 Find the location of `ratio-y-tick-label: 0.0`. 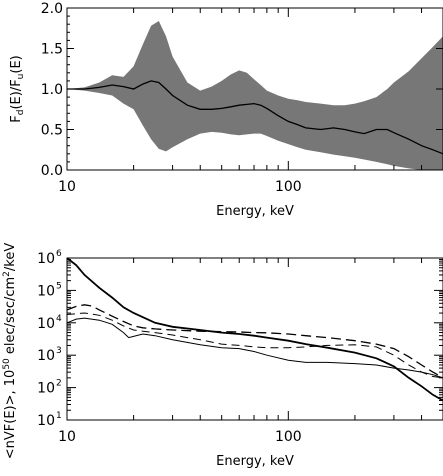

ratio-y-tick-label: 0.0 is located at coordinates (52, 171).